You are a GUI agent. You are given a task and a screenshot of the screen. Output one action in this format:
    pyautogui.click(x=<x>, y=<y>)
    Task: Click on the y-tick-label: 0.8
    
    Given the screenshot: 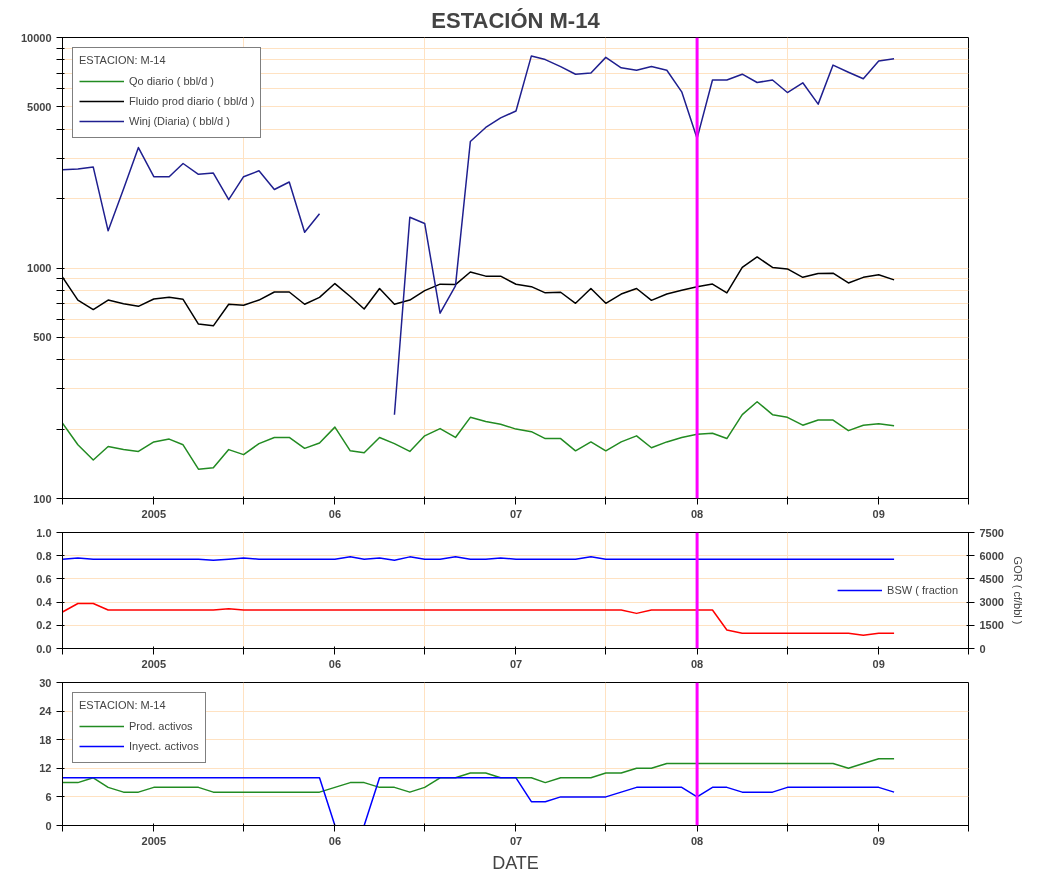 What is the action you would take?
    pyautogui.click(x=44, y=555)
    